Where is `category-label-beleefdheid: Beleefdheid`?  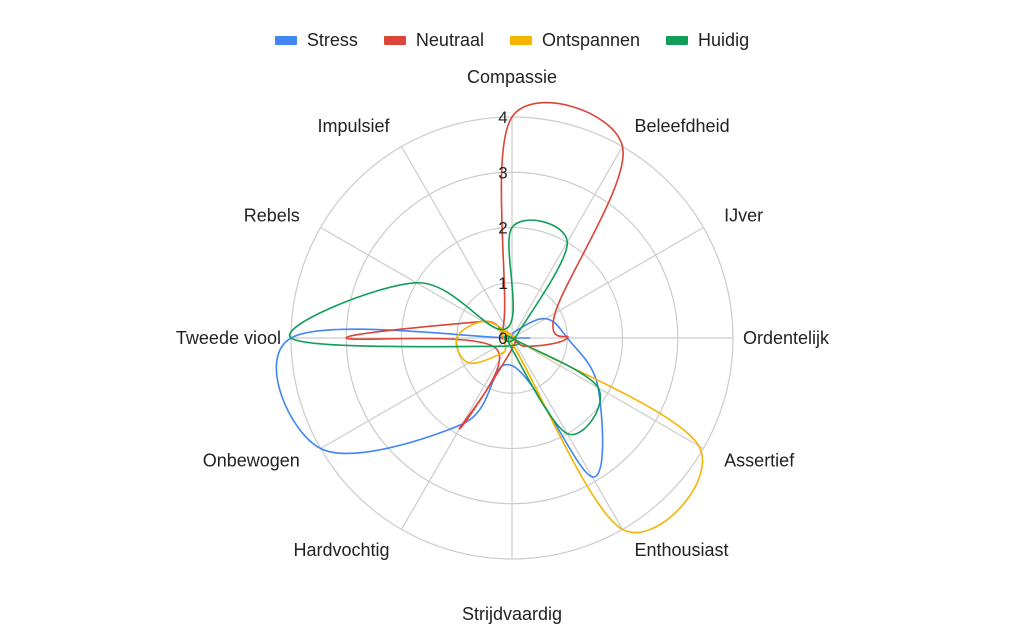 category-label-beleefdheid: Beleefdheid is located at coordinates (682, 126).